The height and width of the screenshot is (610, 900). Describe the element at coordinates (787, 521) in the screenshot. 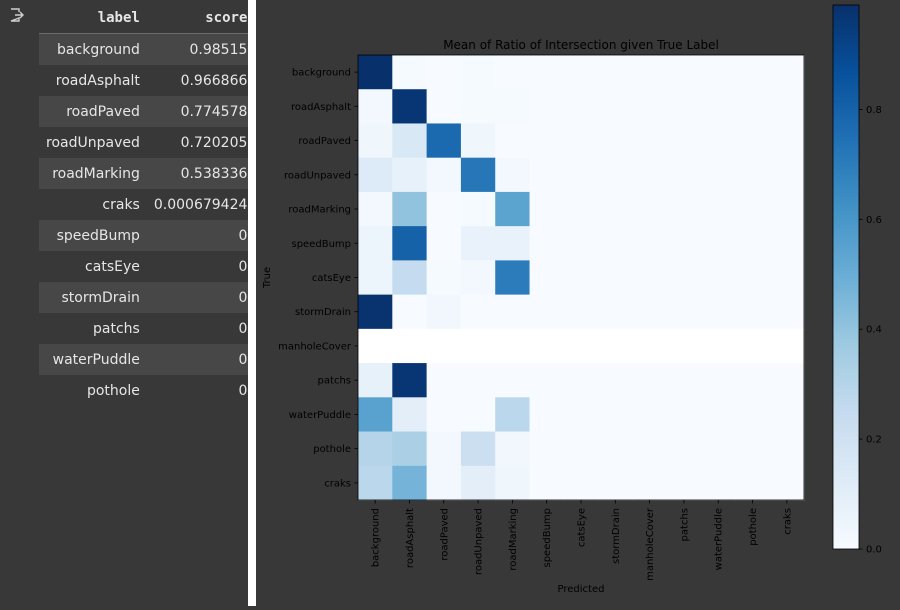

I see `x-tick-label: craks` at that location.